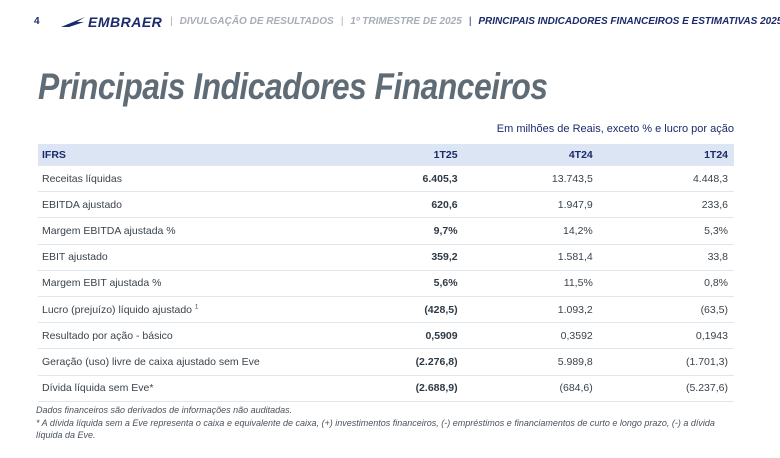 The height and width of the screenshot is (458, 780). I want to click on table-row: Receitas líquidas 6.405,3 13.743,5 4.448,3, so click(386, 179).